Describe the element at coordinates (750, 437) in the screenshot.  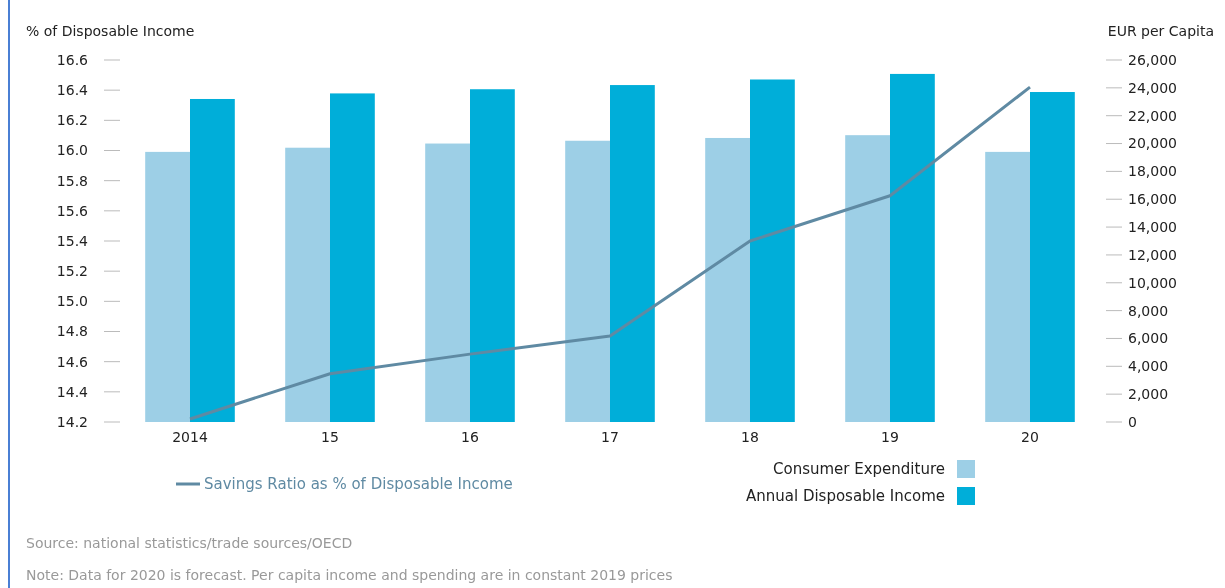
I see `x-tick-label: 18` at that location.